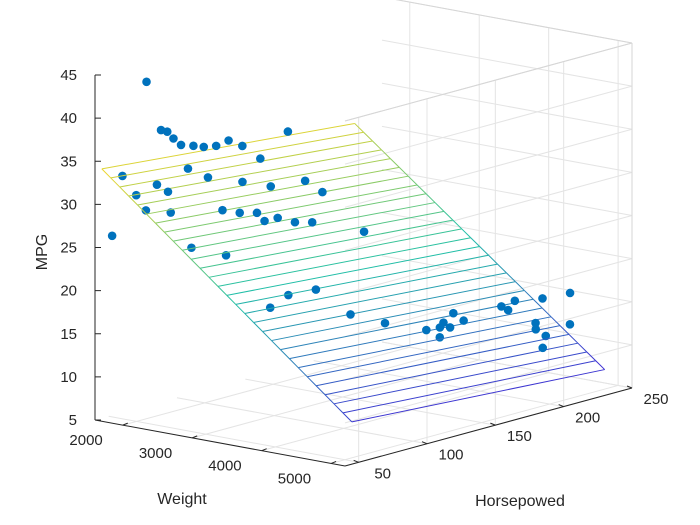 The width and height of the screenshot is (700, 525). Describe the element at coordinates (220, 443) in the screenshot. I see `x-axis-line` at that location.